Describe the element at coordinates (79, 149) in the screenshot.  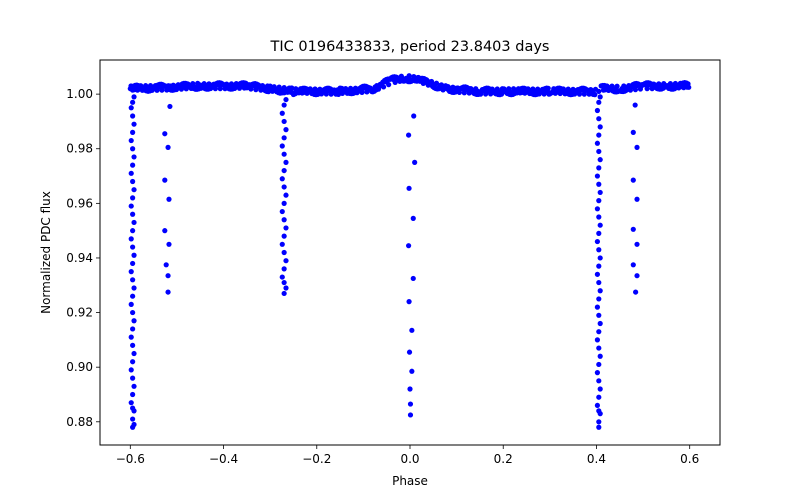
I see `y-tick-label: 0.98` at that location.